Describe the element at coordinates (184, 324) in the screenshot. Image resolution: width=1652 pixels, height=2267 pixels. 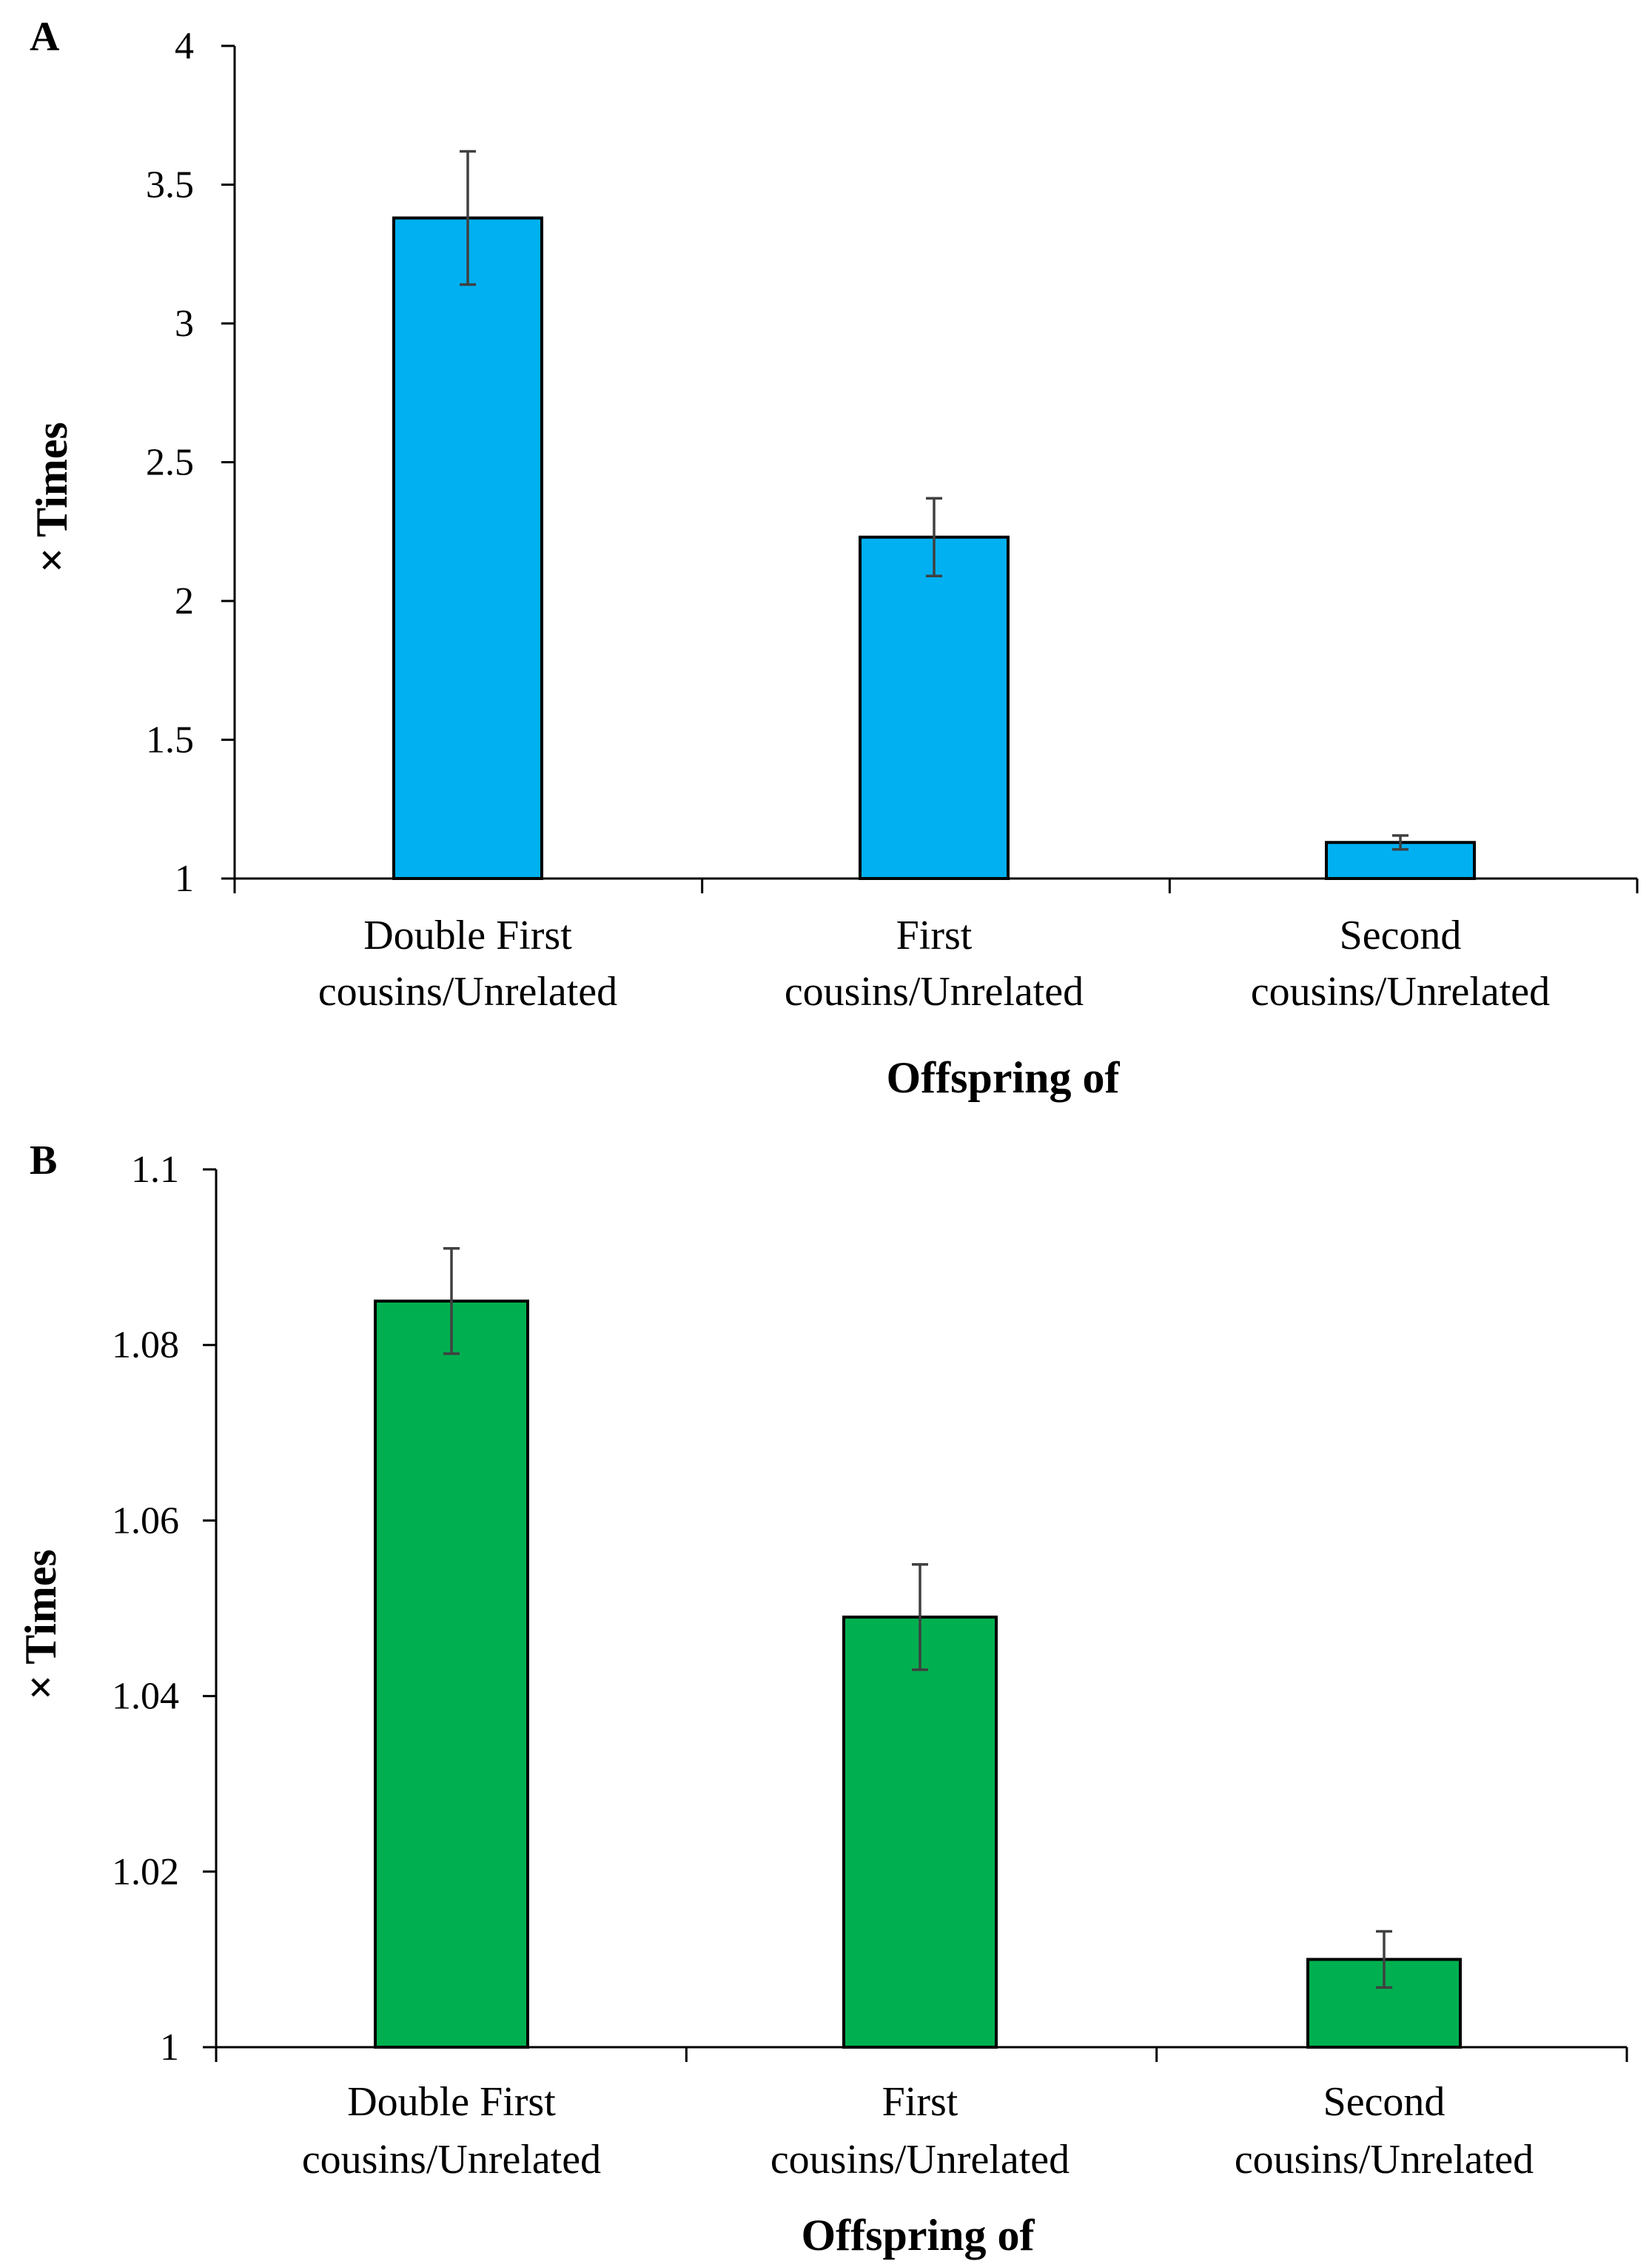
I see `y-tick-label: 3` at that location.